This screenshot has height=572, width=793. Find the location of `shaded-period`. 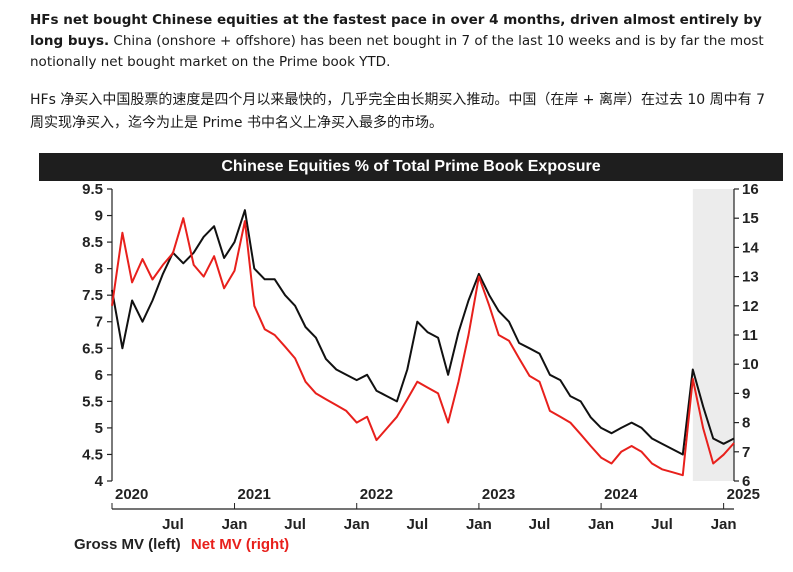

shaded-period is located at coordinates (713, 335).